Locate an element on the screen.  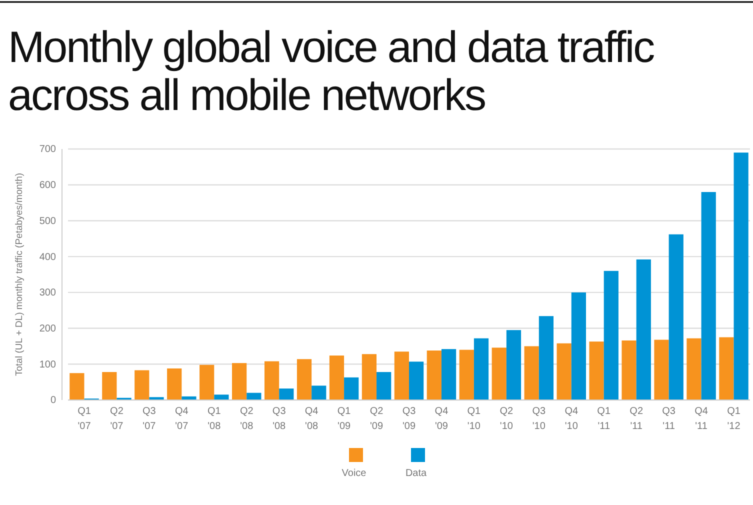
y-tick-label: 700 is located at coordinates (47, 150).